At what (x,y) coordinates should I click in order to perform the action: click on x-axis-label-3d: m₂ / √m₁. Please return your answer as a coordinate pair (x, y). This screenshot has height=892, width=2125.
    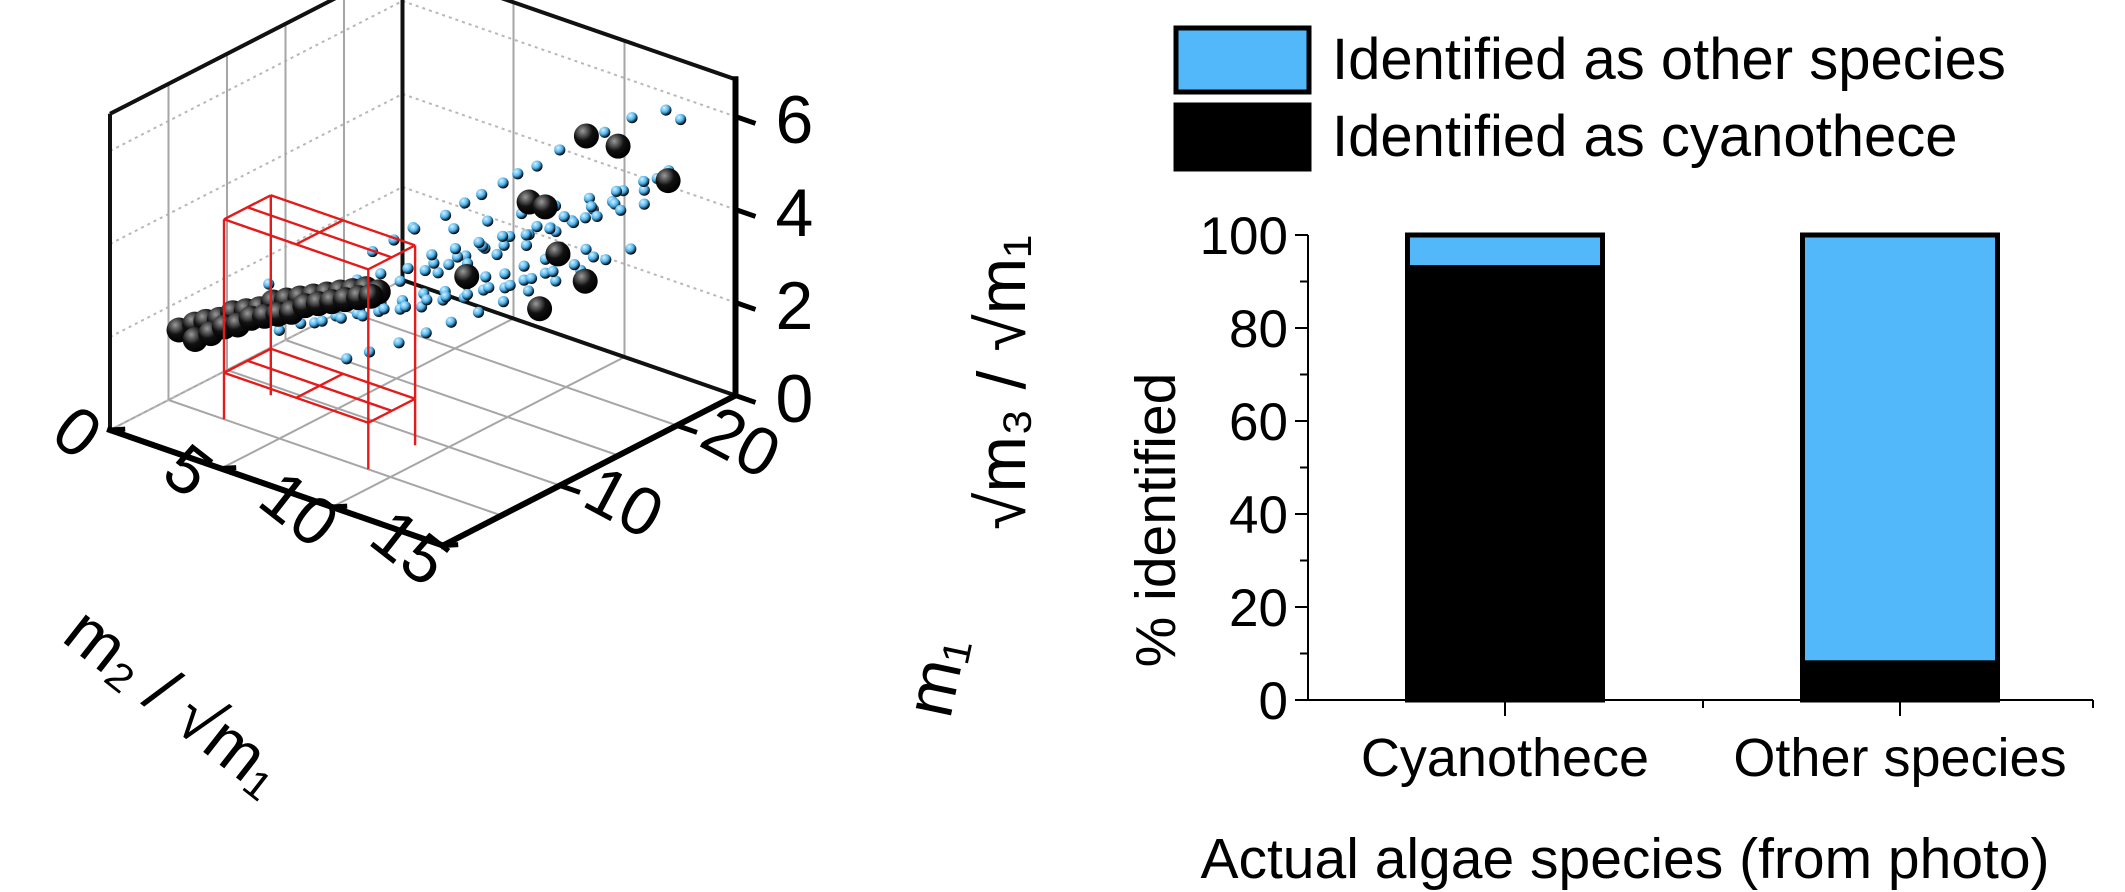
    Looking at the image, I should click on (175, 701).